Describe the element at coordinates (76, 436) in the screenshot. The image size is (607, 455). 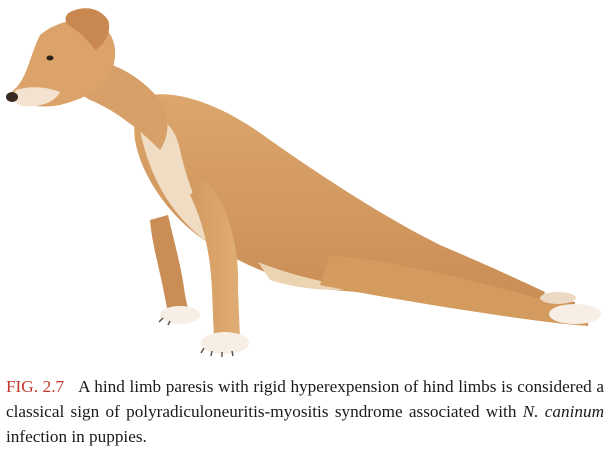
I see `caption-text-part2: infection in puppies.` at that location.